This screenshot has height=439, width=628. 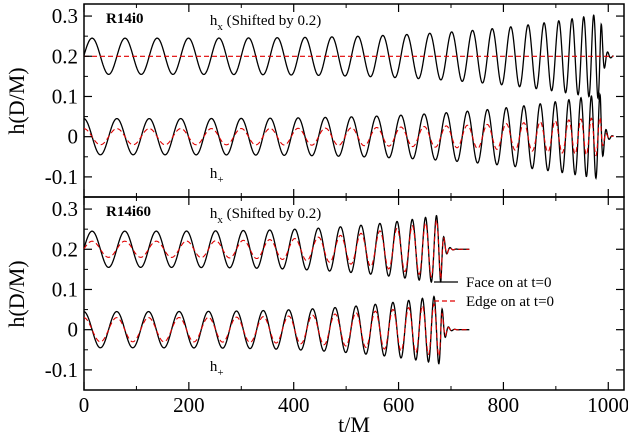 I want to click on panel-title: R14i0, so click(x=125, y=19).